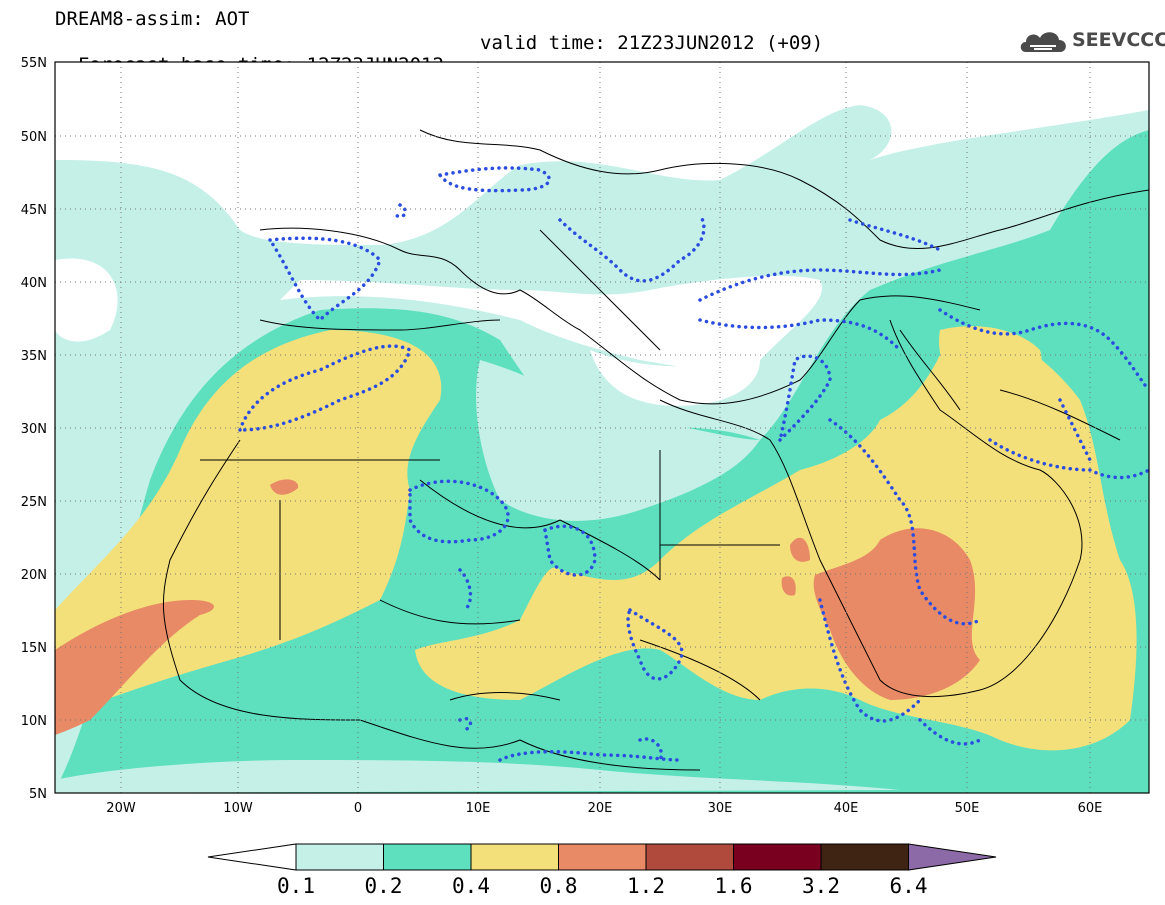 The width and height of the screenshot is (1165, 905). I want to click on lat-tick-label: 35N, so click(34, 356).